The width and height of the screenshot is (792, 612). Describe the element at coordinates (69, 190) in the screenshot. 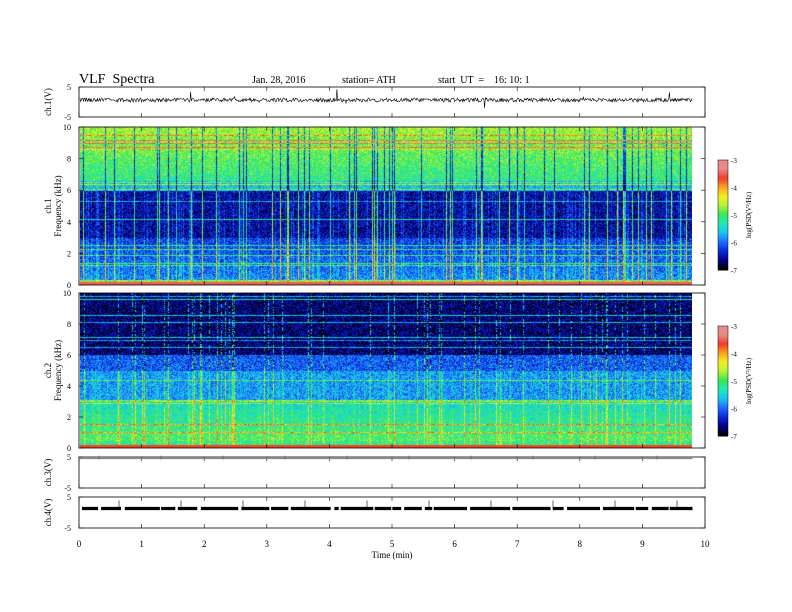

I see `y-tick-label: 6` at that location.